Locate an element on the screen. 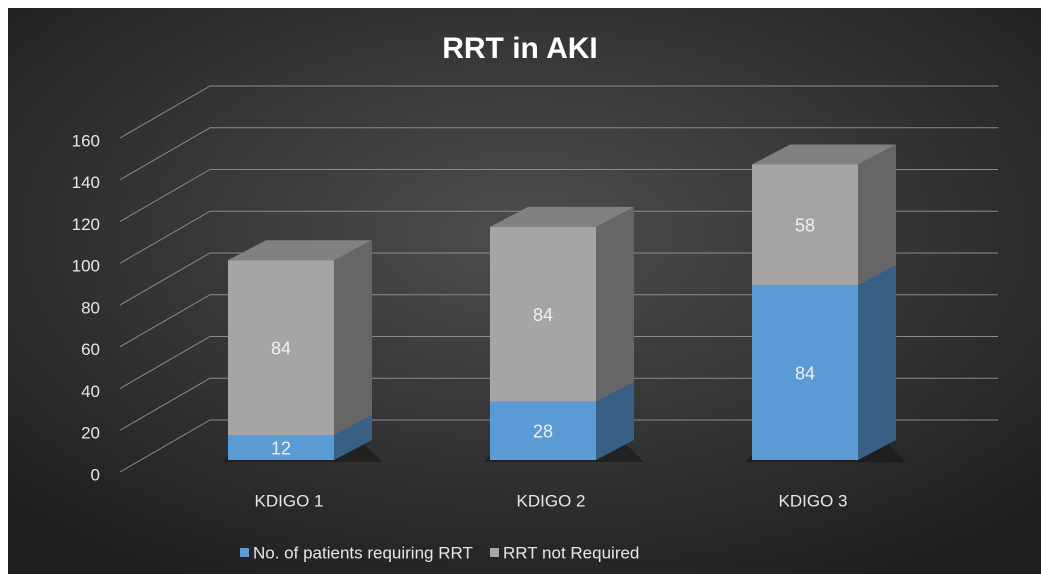 Image resolution: width=1041 pixels, height=574 pixels. chart-title: RRT in AKI is located at coordinates (520, 48).